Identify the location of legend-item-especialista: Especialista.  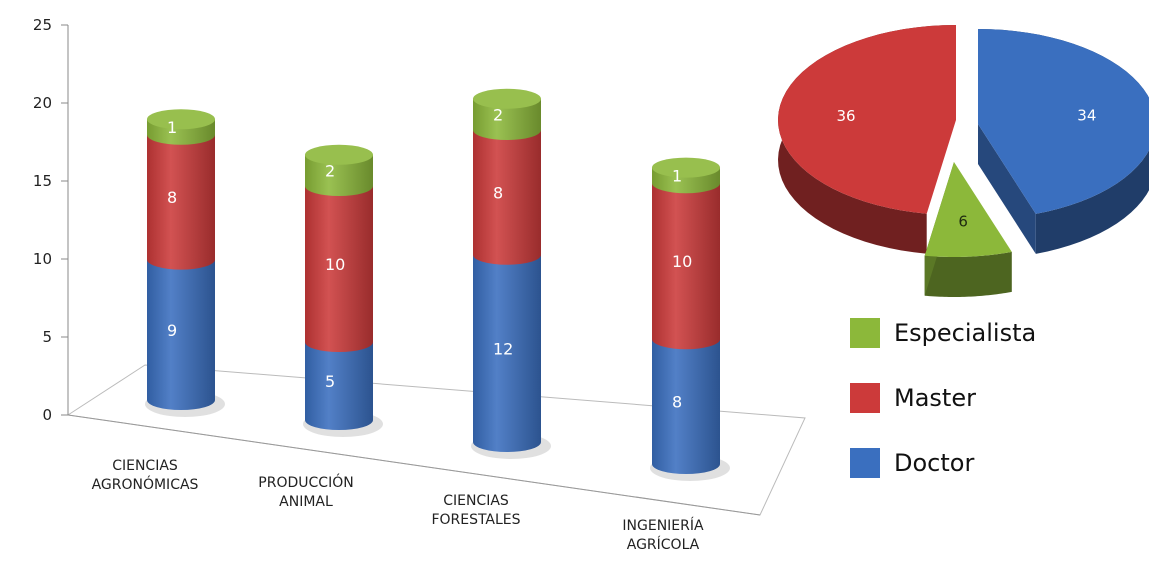
(943, 333).